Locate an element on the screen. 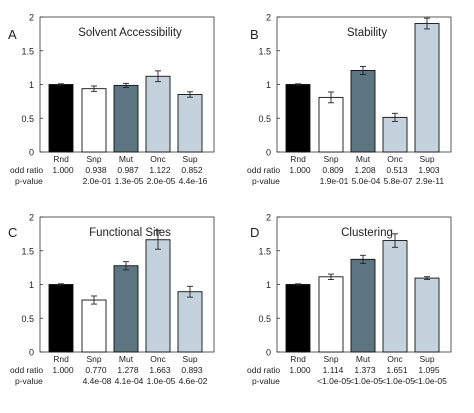  p-value: 4.4e-08 is located at coordinates (97, 381).